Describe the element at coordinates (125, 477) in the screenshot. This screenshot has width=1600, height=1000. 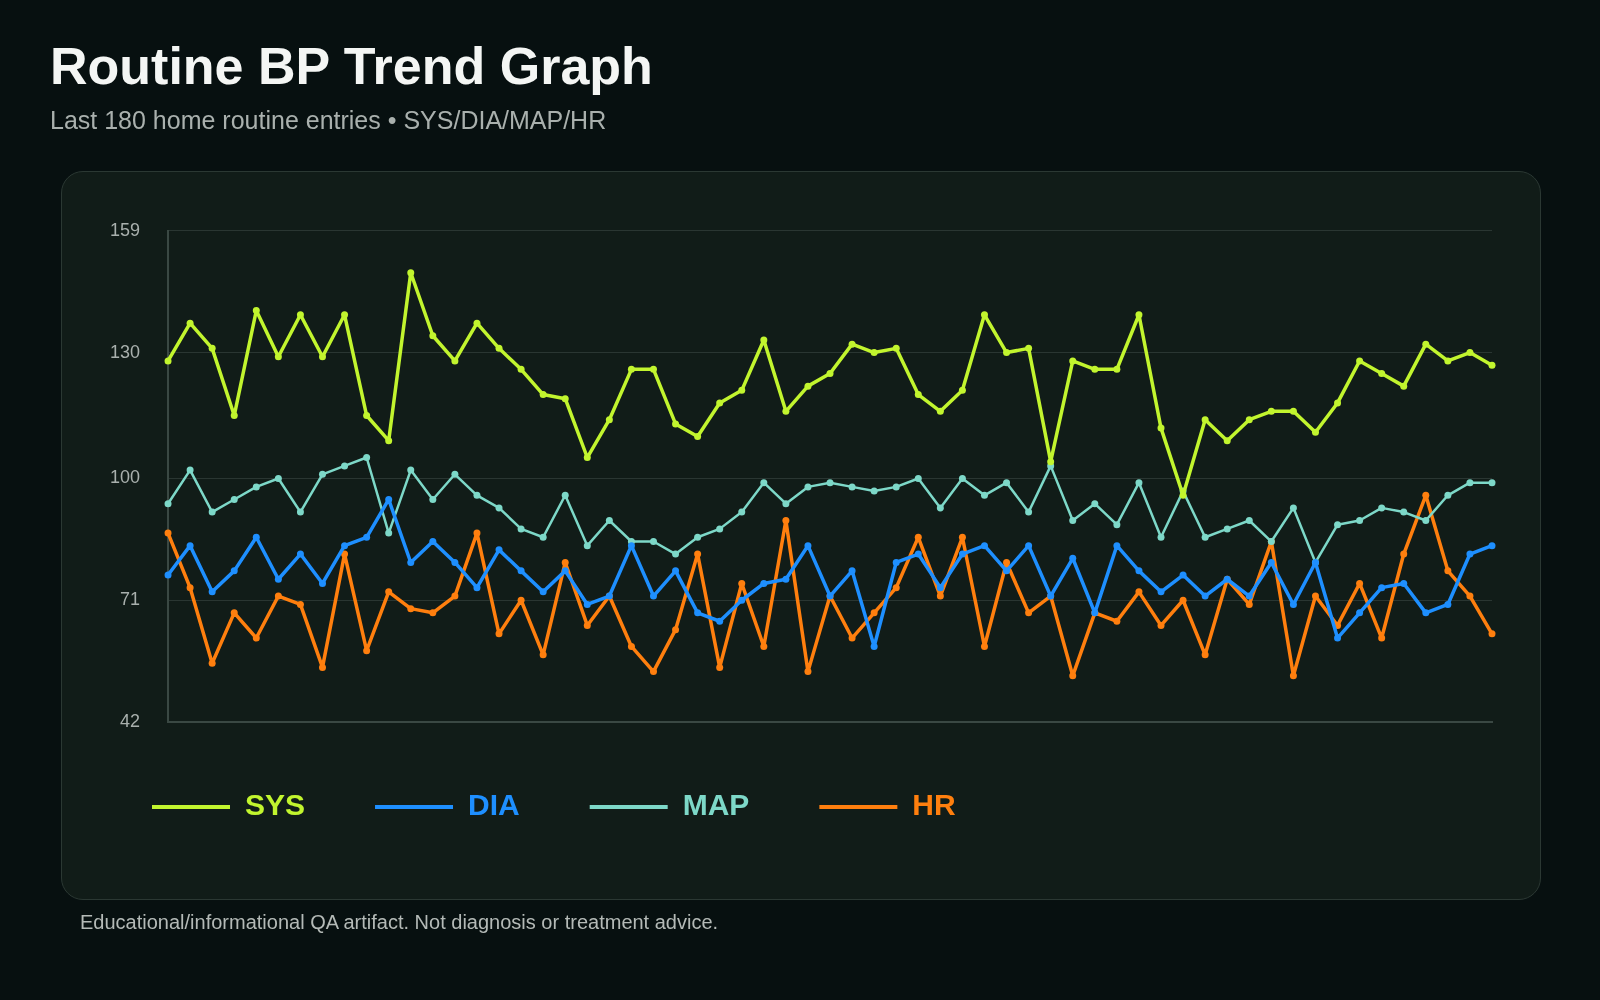
I see `y-tick-label: 100` at that location.